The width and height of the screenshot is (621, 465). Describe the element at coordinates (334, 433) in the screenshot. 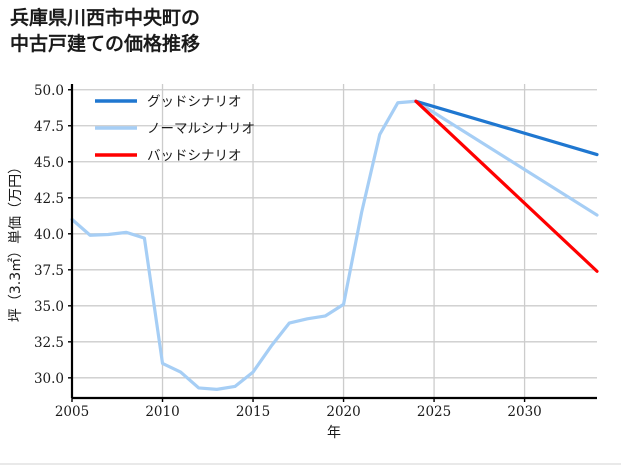

I see `x-axis-label: 年` at that location.